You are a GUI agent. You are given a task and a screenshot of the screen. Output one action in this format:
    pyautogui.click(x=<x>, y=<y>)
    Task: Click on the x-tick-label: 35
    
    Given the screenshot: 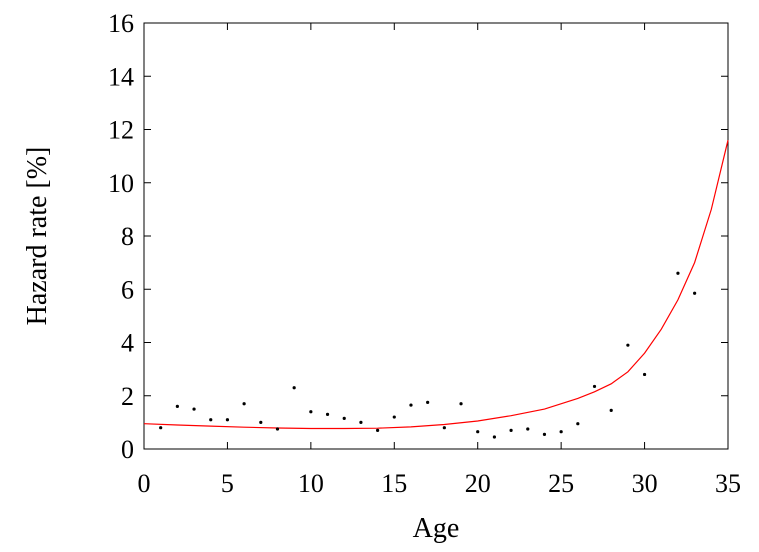 What is the action you would take?
    pyautogui.click(x=728, y=483)
    